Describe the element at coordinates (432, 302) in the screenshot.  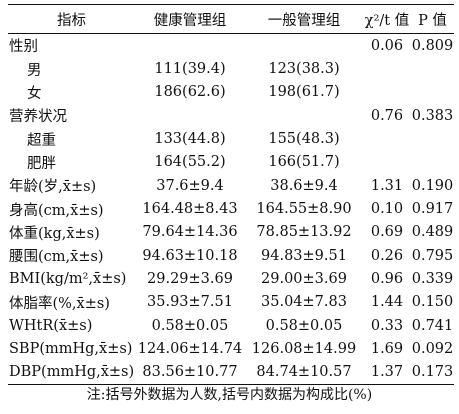
I see `p-value: 0.150` at that location.